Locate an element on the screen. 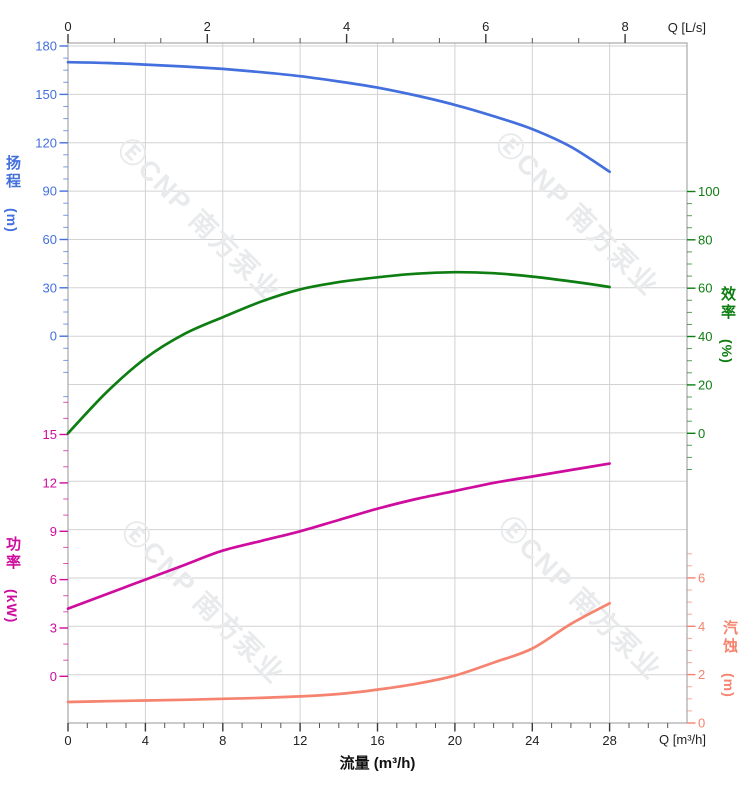 The image size is (752, 797). svg-text: 28 is located at coordinates (609, 740).